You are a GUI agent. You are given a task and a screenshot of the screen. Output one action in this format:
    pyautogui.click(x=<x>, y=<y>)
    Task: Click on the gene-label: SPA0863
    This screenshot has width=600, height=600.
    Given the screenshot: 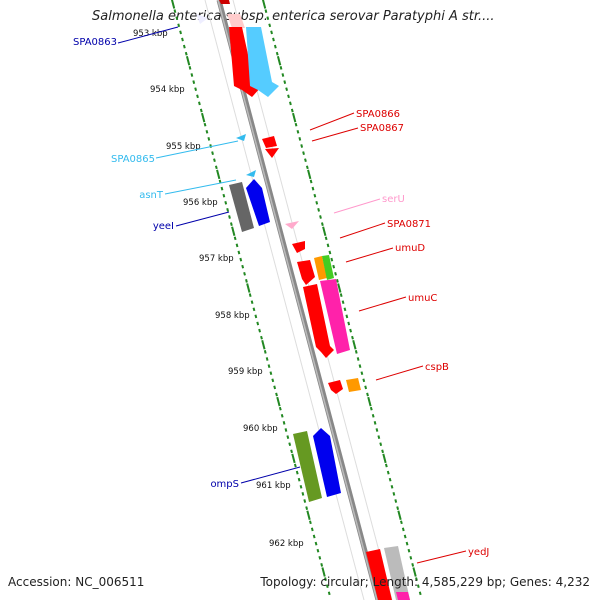 What is the action you would take?
    pyautogui.click(x=95, y=42)
    